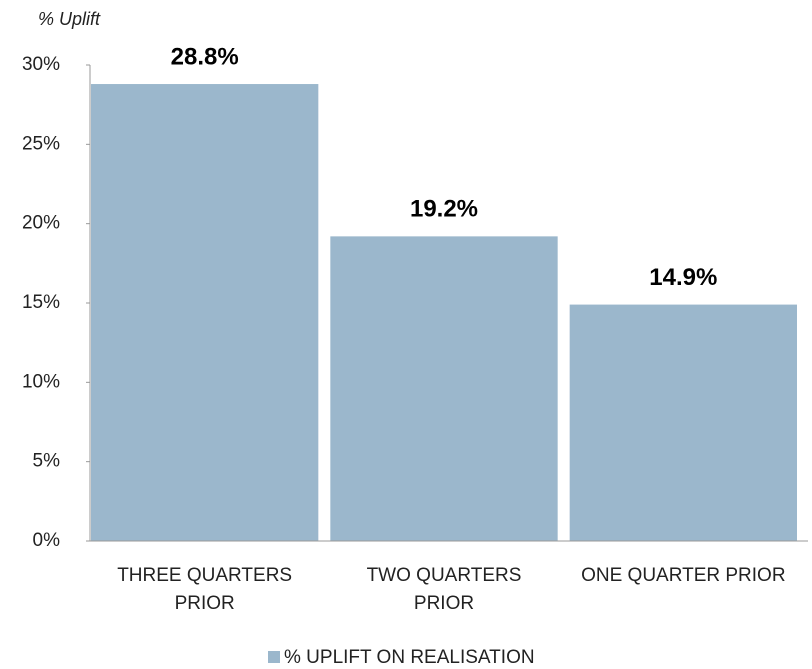 The image size is (812, 669). Describe the element at coordinates (409, 657) in the screenshot. I see `legend-label: % UPLIFT ON REALISATION` at that location.